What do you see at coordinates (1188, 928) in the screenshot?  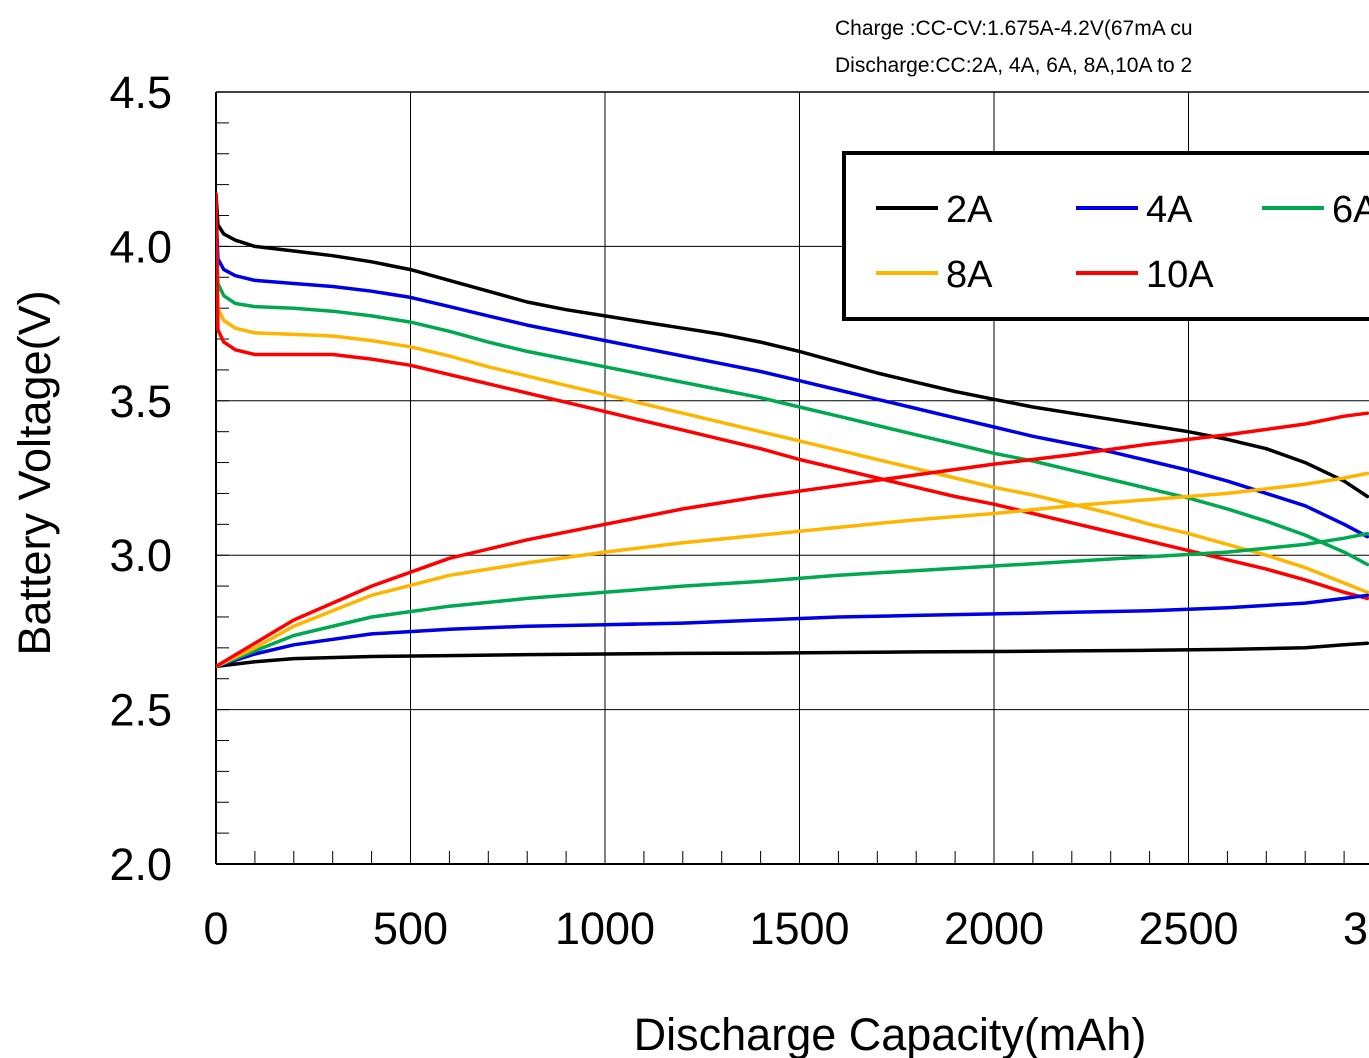 I see `x-tick-label: 2500` at bounding box center [1188, 928].